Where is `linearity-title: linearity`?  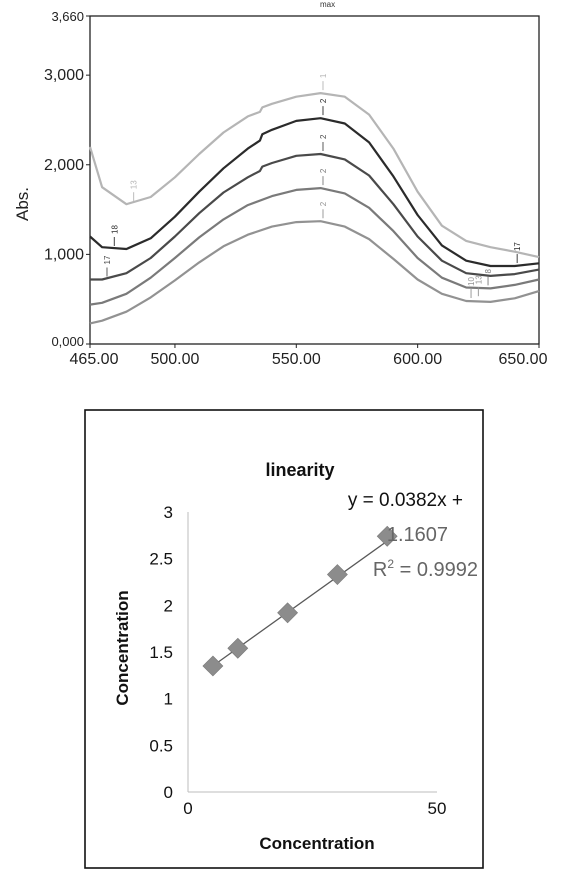
linearity-title: linearity is located at coordinates (299, 470).